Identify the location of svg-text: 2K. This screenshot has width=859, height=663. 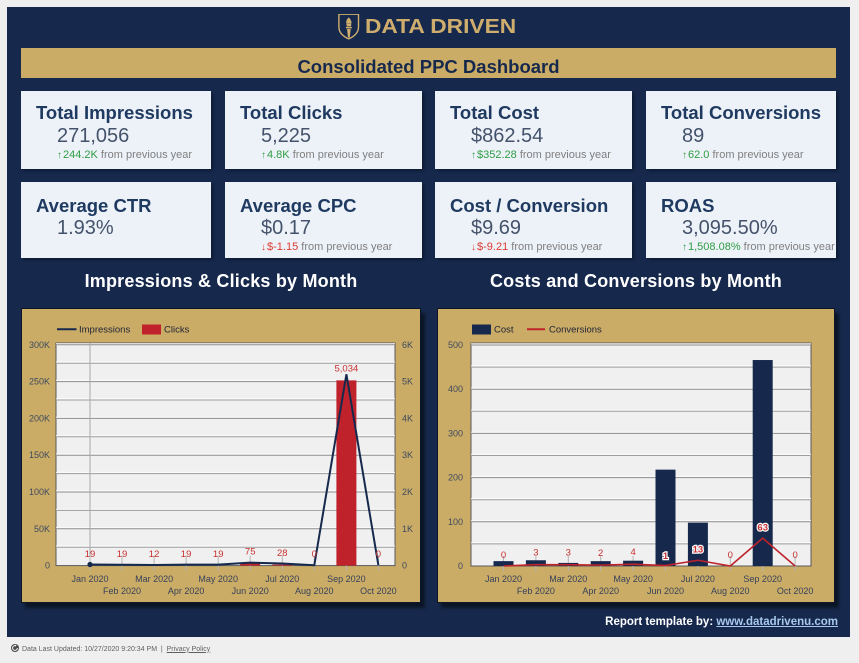
(407, 492).